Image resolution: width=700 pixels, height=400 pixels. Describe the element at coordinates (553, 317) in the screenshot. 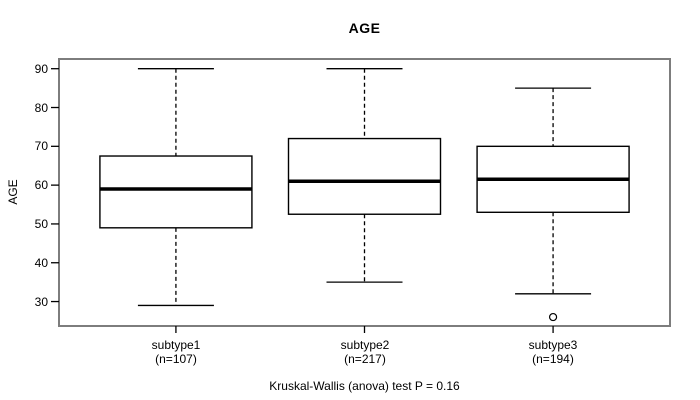

I see `outlier-point` at that location.